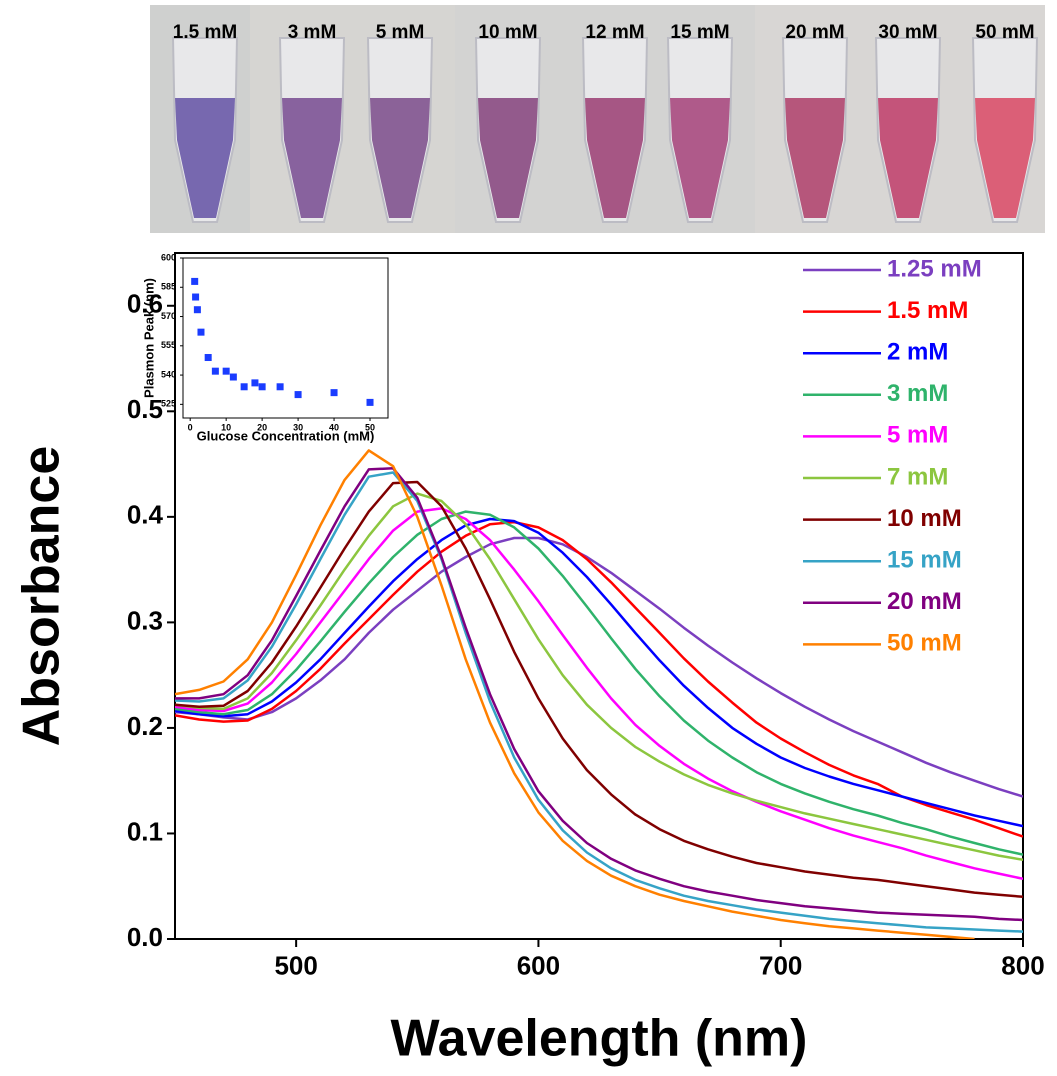 This screenshot has height=1076, width=1057. Describe the element at coordinates (924, 601) in the screenshot. I see `legend-label: 20 mM` at that location.